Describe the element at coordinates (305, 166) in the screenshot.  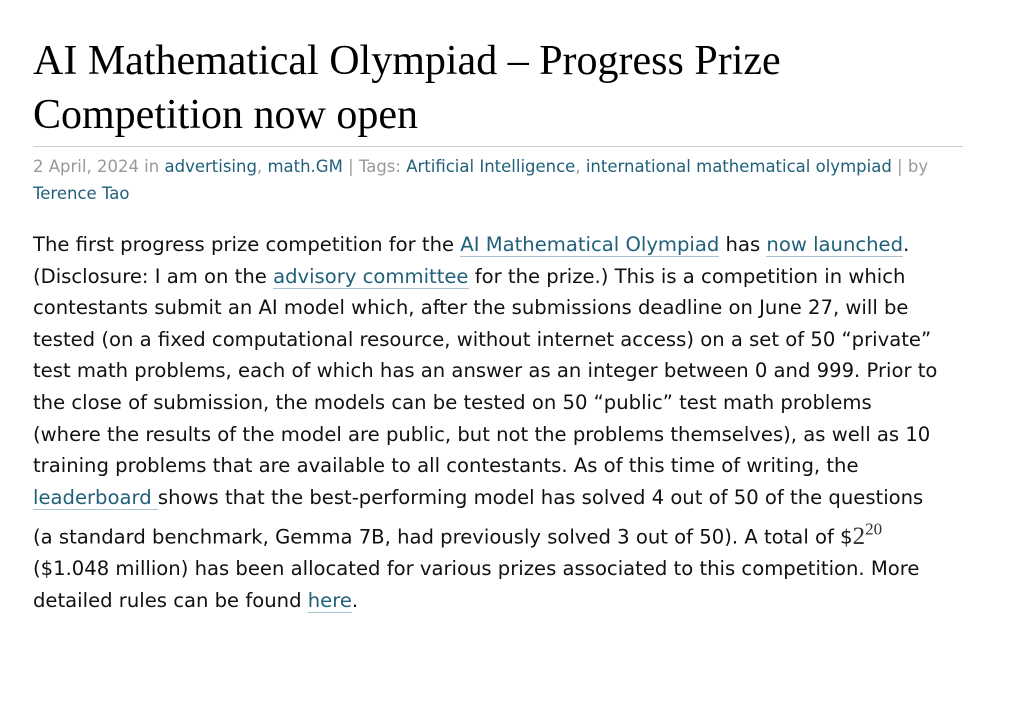
I see `category-link: math.GM` at that location.